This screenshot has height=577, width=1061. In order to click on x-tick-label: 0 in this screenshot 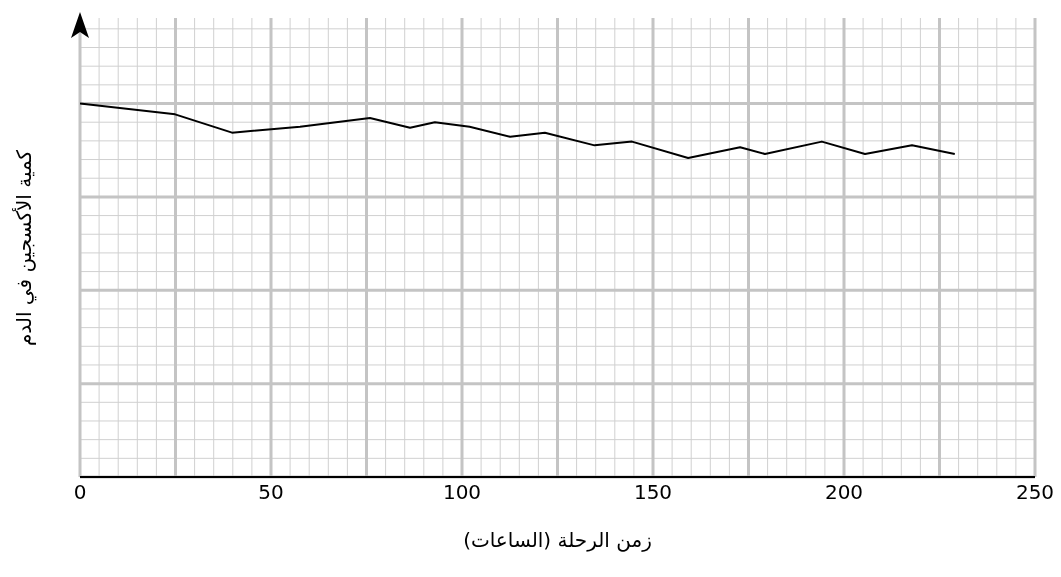, I will do `click(80, 492)`.